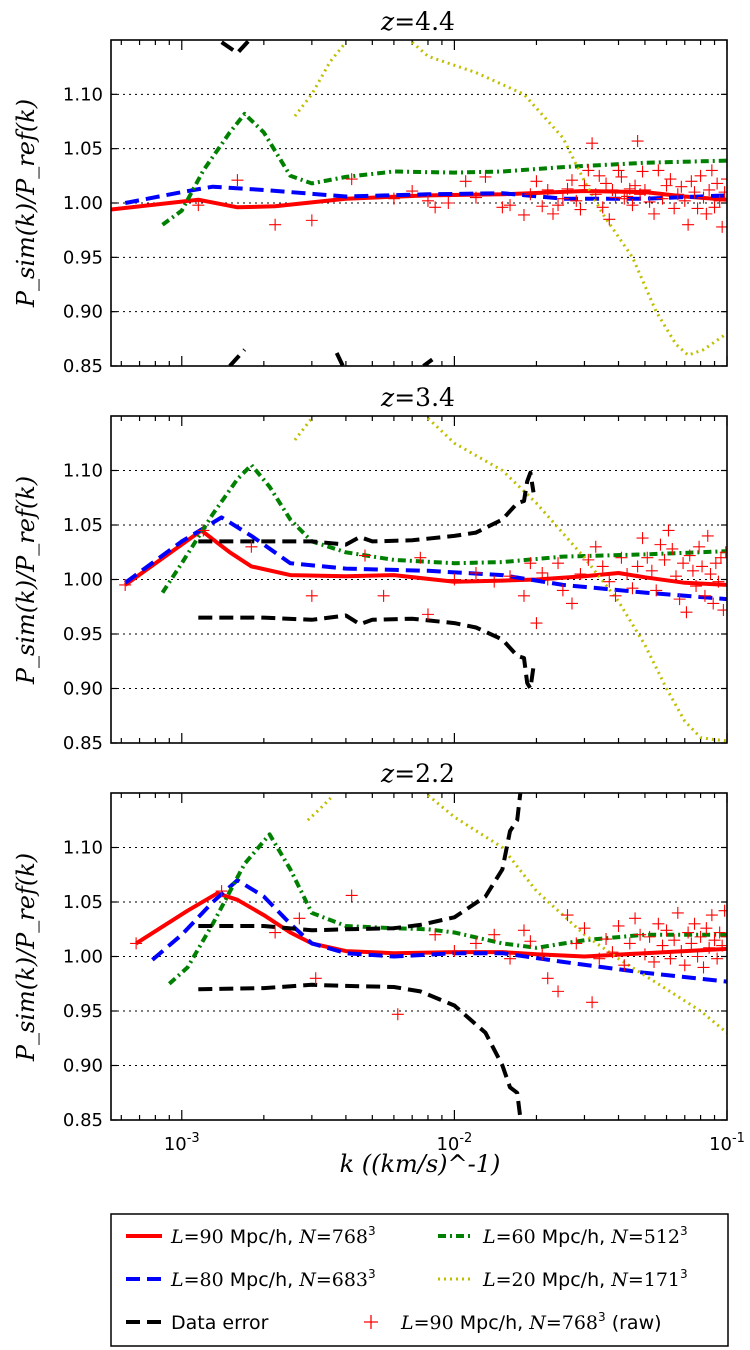  Describe the element at coordinates (431, 925) in the screenshot. I see `series-line-l90` at that location.